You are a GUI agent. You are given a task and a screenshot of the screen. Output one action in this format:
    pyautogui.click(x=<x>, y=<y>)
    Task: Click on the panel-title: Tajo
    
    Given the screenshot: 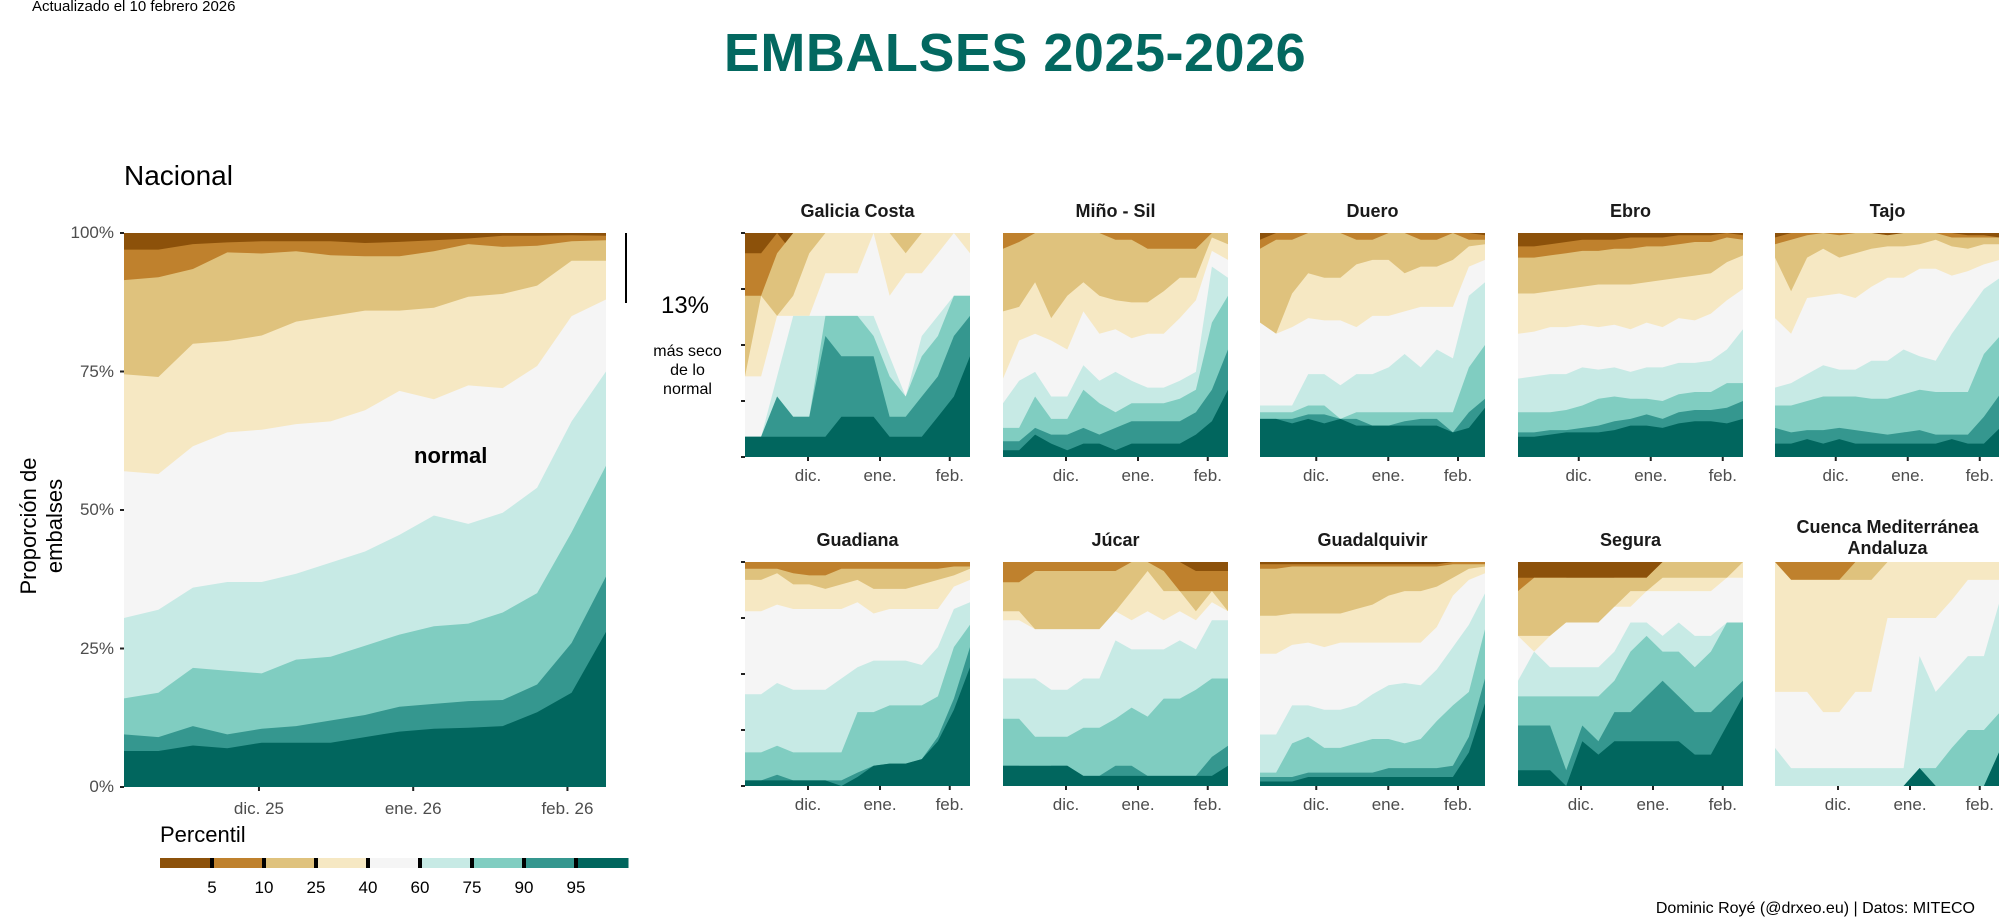 What is the action you would take?
    pyautogui.click(x=1887, y=211)
    